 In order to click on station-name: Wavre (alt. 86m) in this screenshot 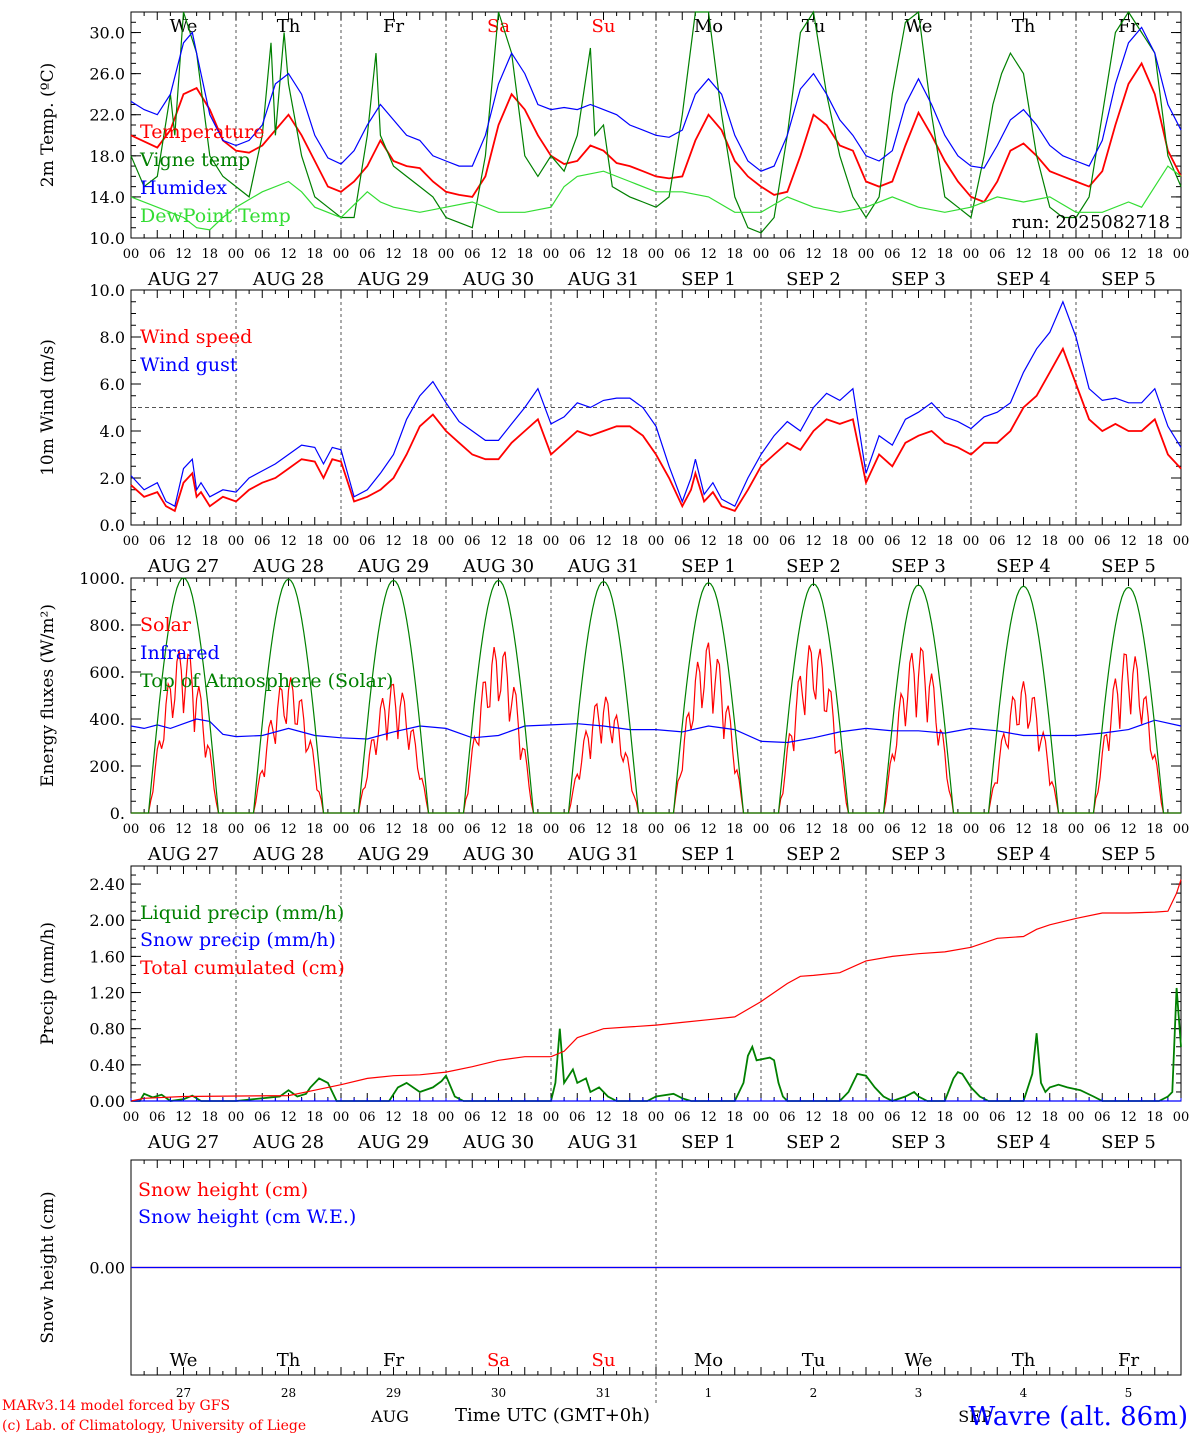, I will do `click(1078, 1417)`.